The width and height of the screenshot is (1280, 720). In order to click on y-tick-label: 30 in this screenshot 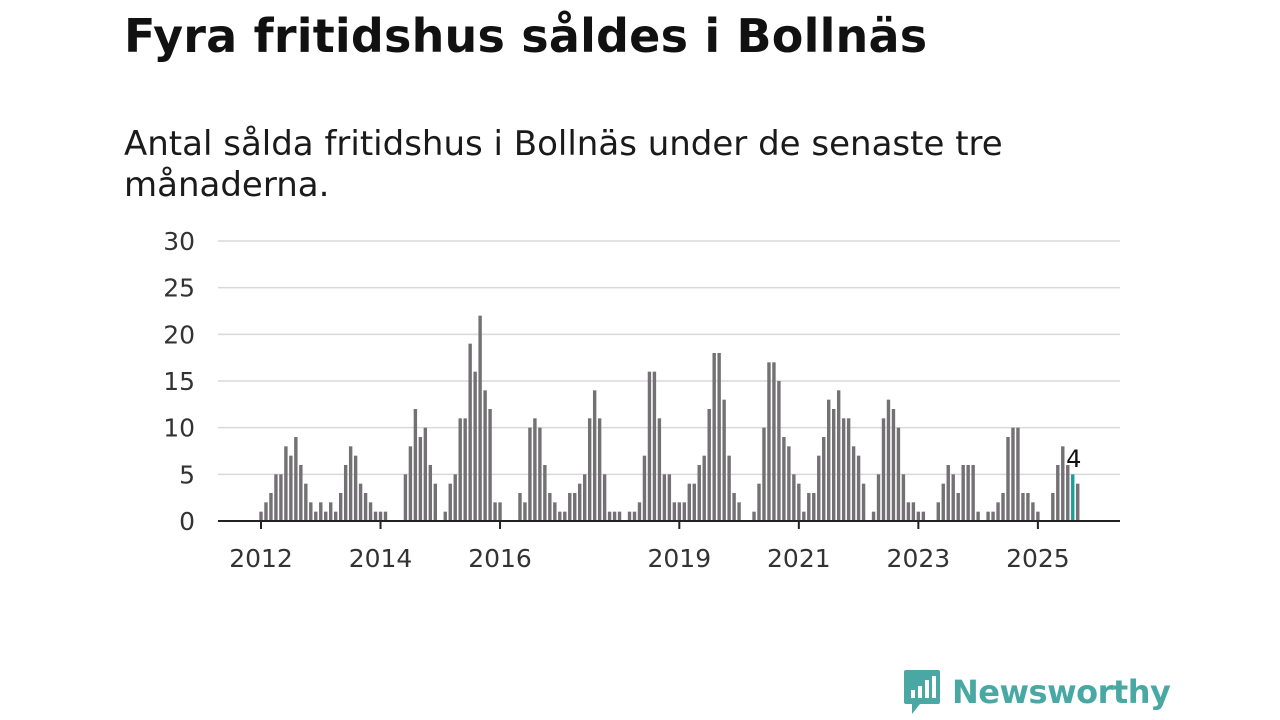, I will do `click(179, 241)`.